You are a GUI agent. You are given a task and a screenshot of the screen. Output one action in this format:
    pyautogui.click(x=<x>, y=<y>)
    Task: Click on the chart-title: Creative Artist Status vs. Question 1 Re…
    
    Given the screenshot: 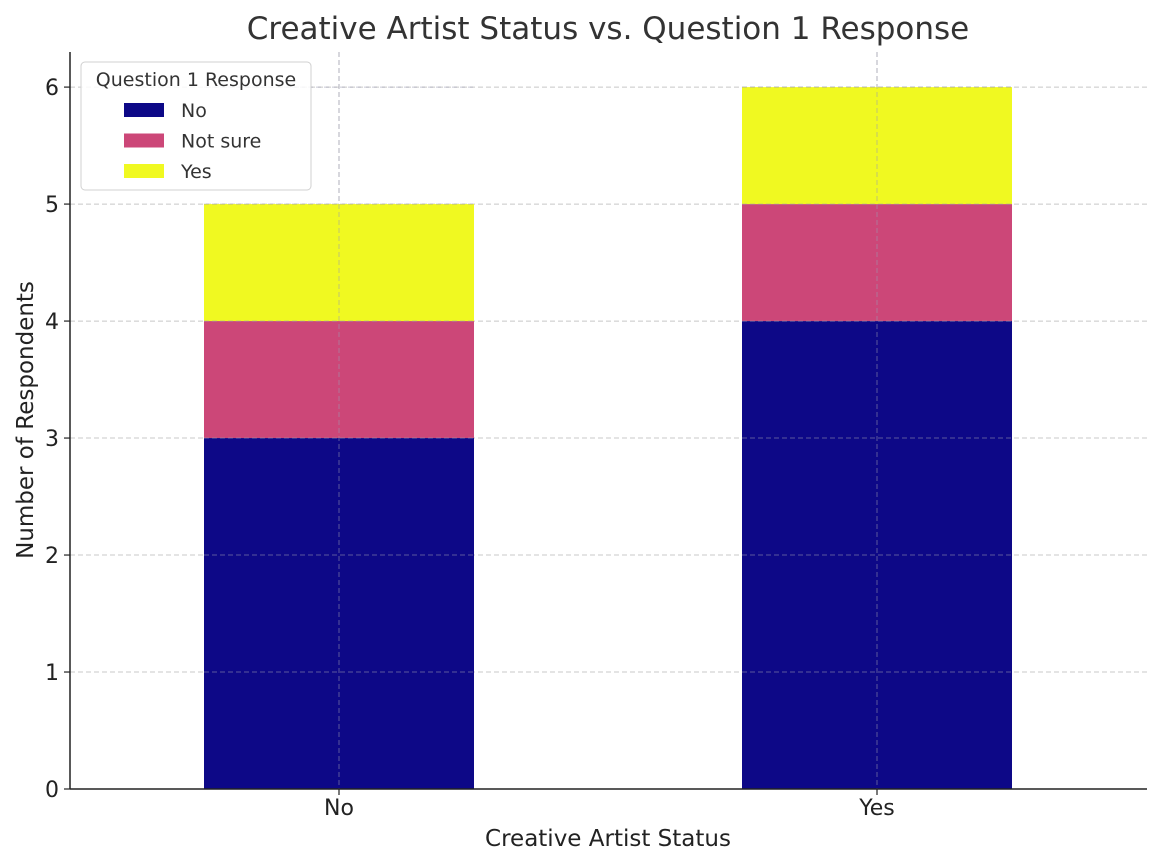 What is the action you would take?
    pyautogui.click(x=608, y=29)
    